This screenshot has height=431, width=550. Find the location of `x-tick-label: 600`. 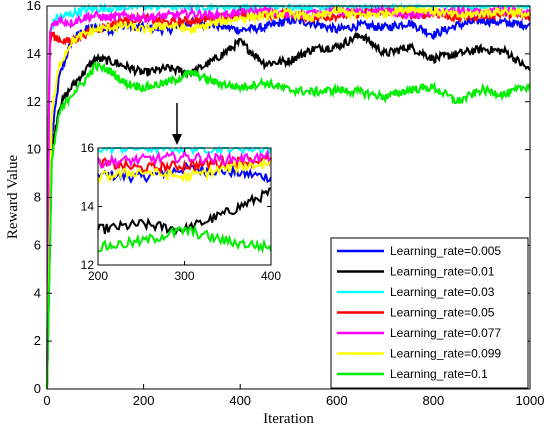

x-tick-label: 600 is located at coordinates (337, 400).